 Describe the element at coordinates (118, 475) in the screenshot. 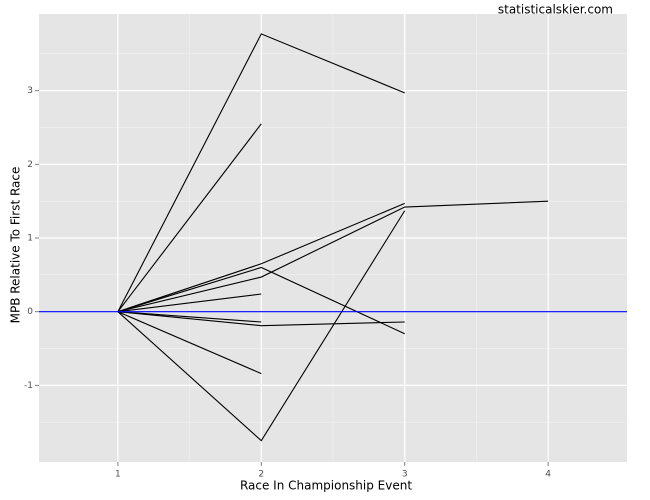

I see `x-tick-label: 1` at that location.